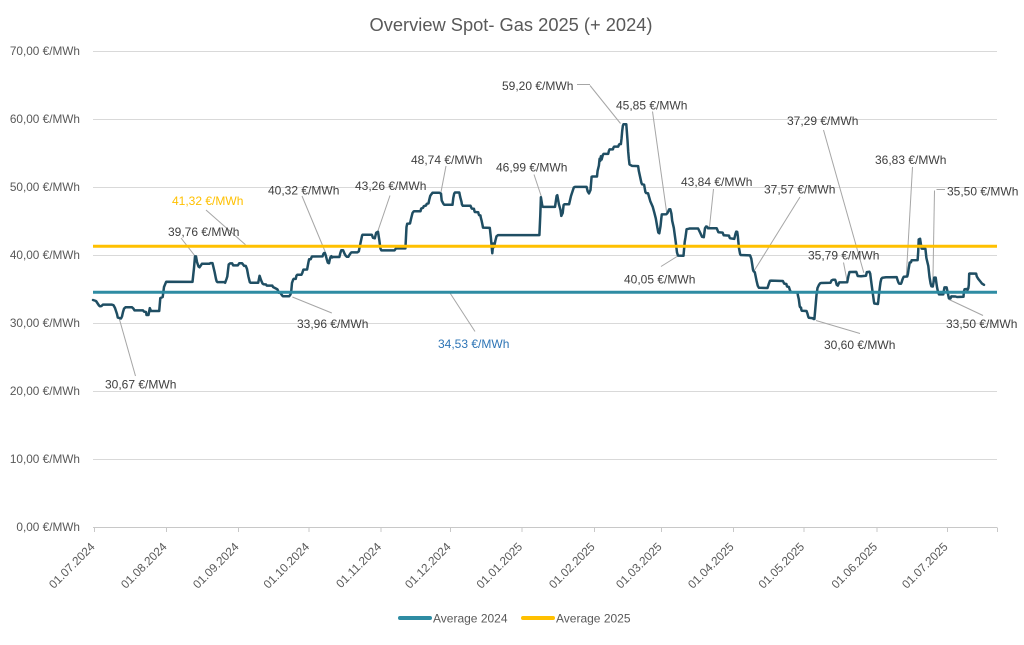 This screenshot has height=645, width=1024. What do you see at coordinates (45, 255) in the screenshot?
I see `svg-text: 40,00 €/MWh` at bounding box center [45, 255].